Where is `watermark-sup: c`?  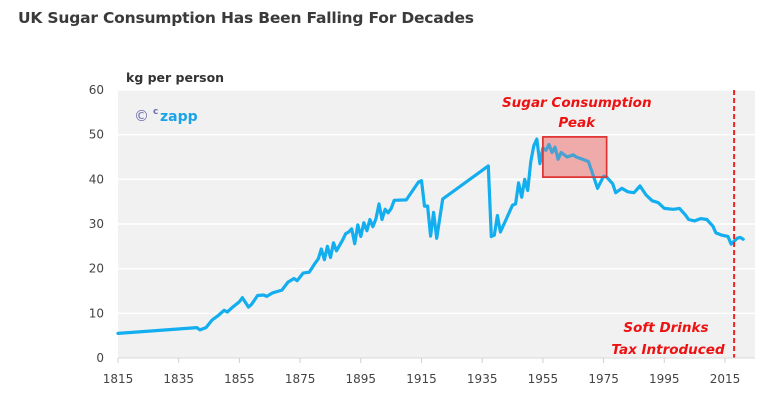 watermark-sup: c is located at coordinates (155, 112).